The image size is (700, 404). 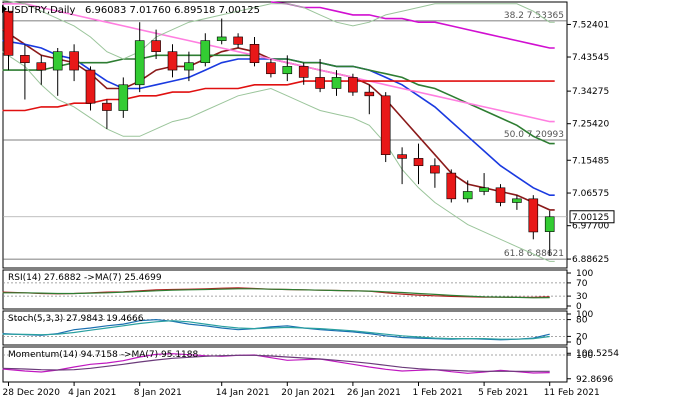 I want to click on fib-level-label: 38.2 7.53365, so click(x=534, y=16).